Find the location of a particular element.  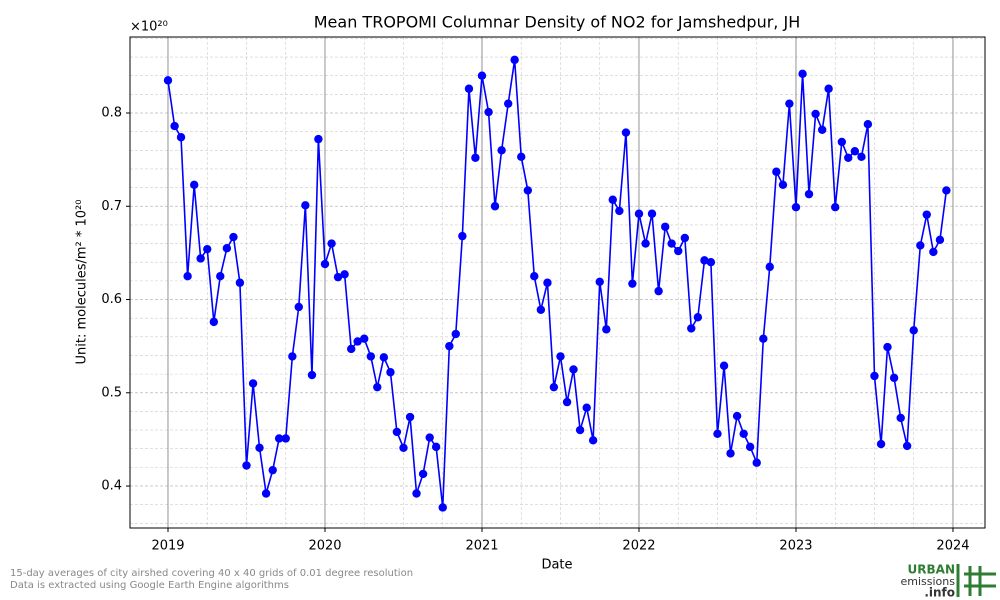

y-tick-label: 0.5 is located at coordinates (111, 392).